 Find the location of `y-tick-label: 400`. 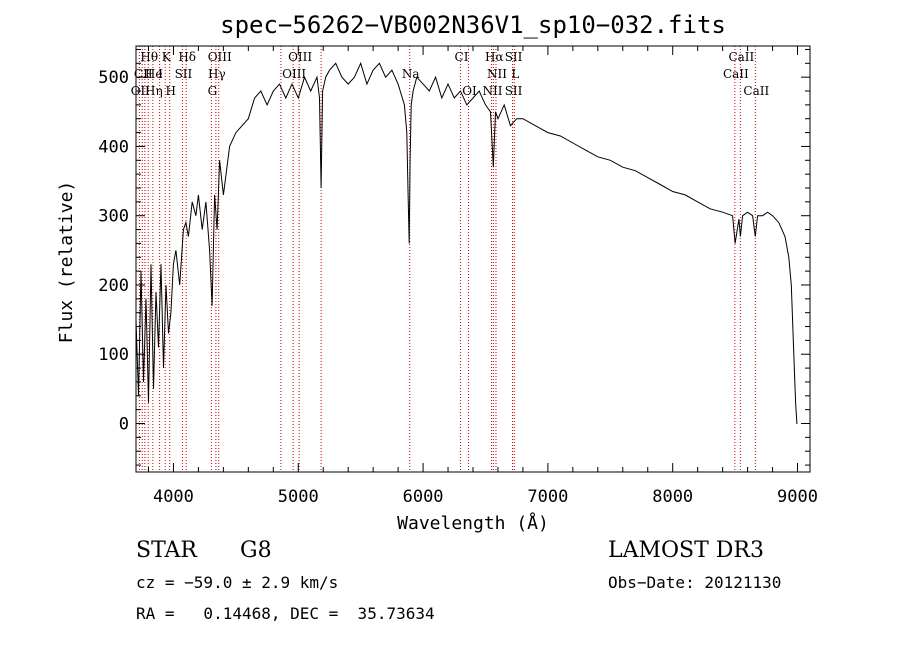

y-tick-label: 400 is located at coordinates (113, 147).